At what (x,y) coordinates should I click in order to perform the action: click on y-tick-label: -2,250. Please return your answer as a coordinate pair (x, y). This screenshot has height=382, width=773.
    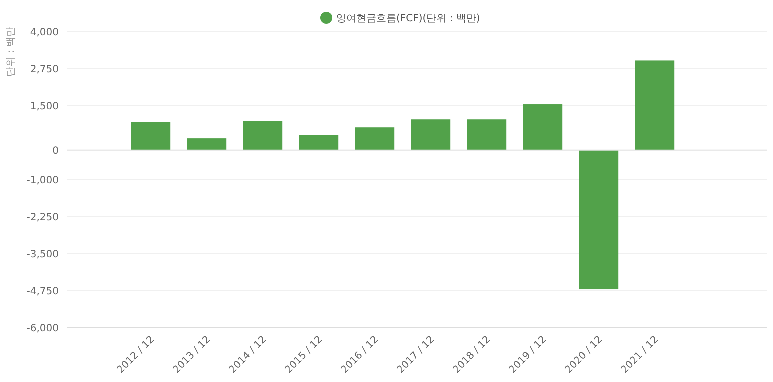
    Looking at the image, I should click on (42, 218).